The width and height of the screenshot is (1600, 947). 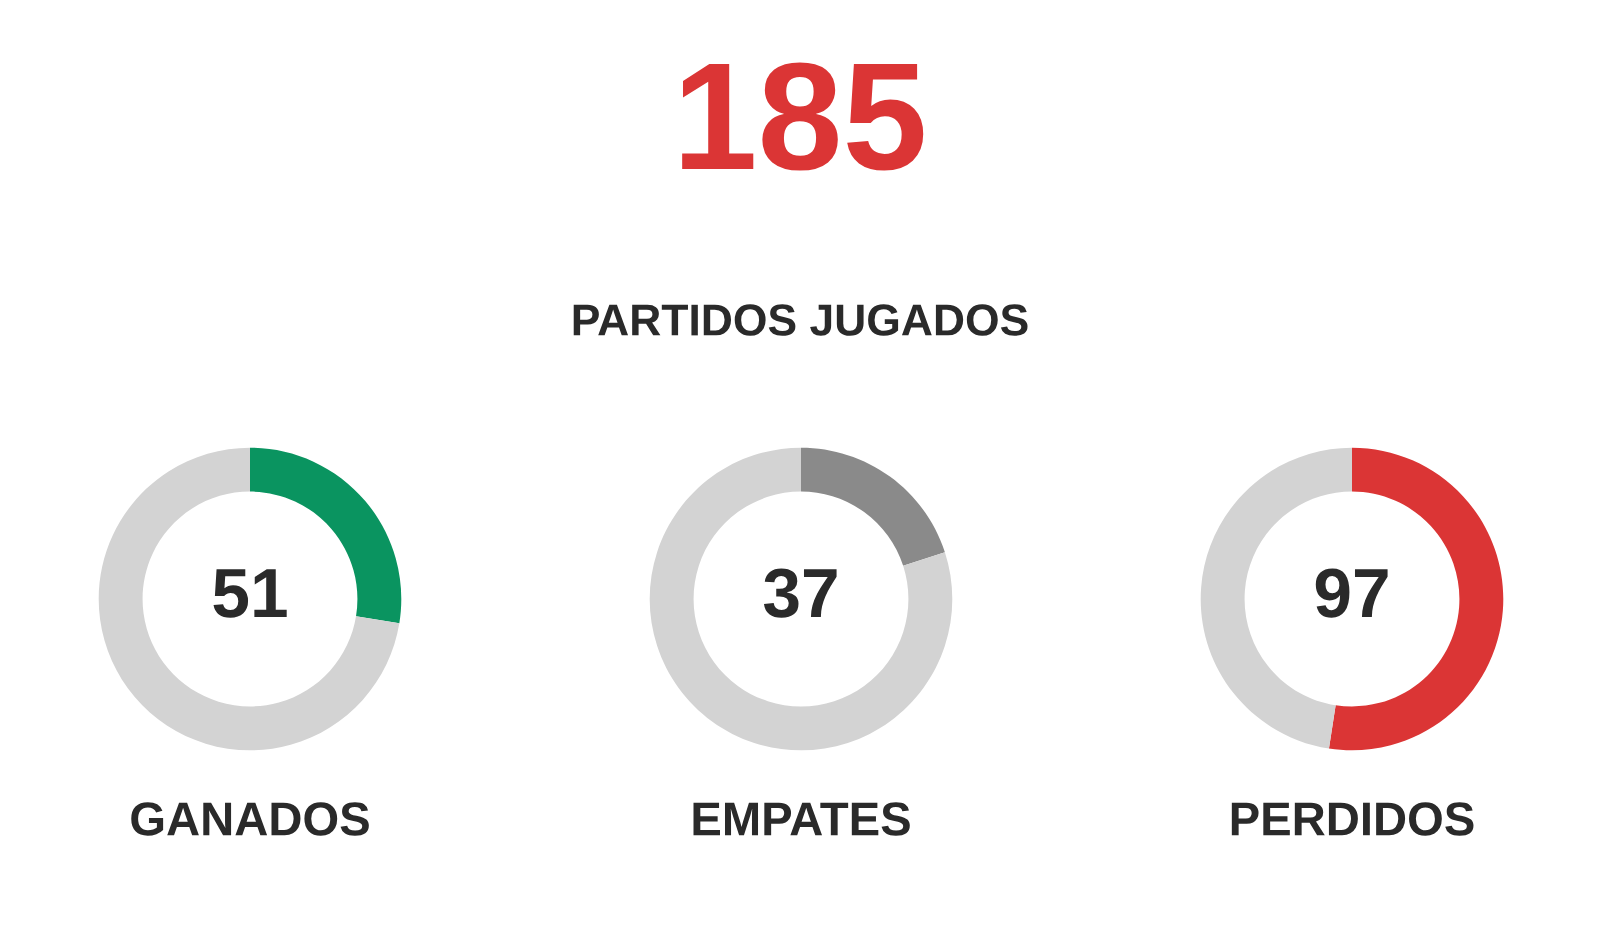 What do you see at coordinates (250, 593) in the screenshot?
I see `data-label: 51` at bounding box center [250, 593].